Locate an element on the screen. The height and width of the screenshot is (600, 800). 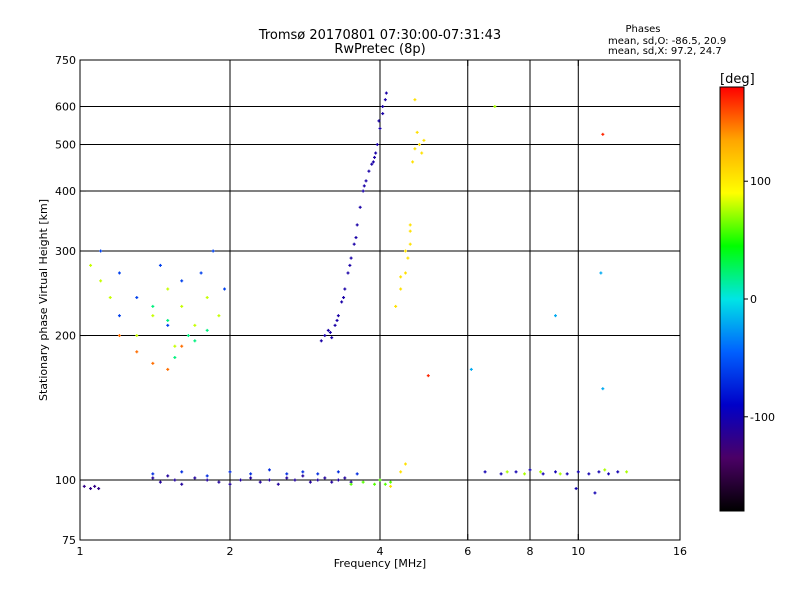
x-axis-label: Frequency [MHz] is located at coordinates (380, 563).